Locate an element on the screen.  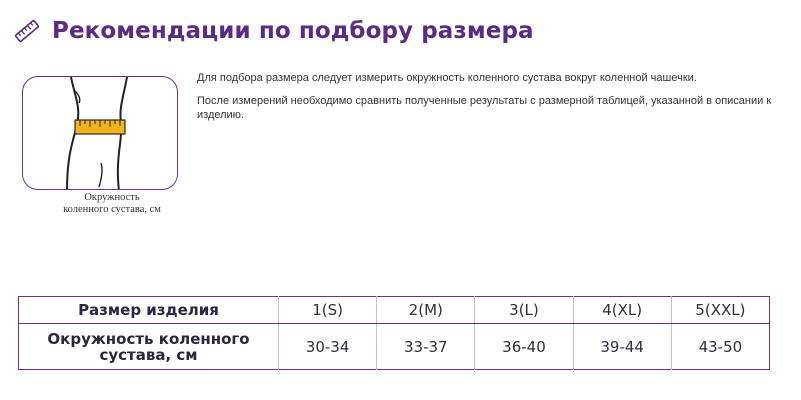
size-cell: 4(XL) is located at coordinates (622, 310).